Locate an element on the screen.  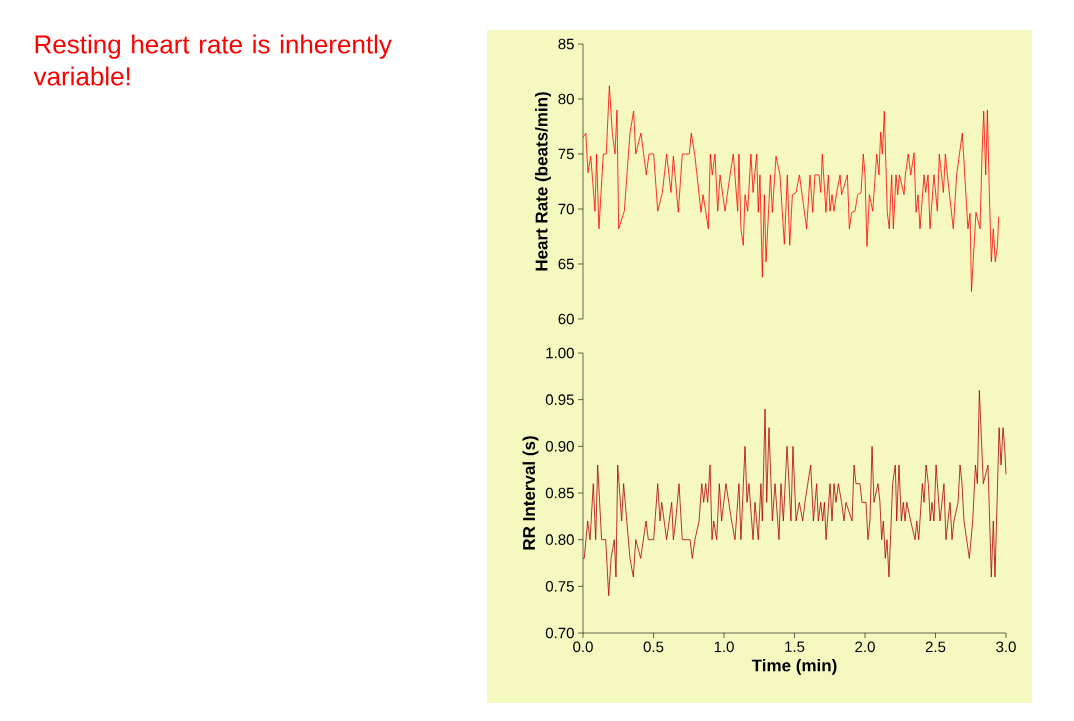
x-tick-label: 2.5 is located at coordinates (935, 647).